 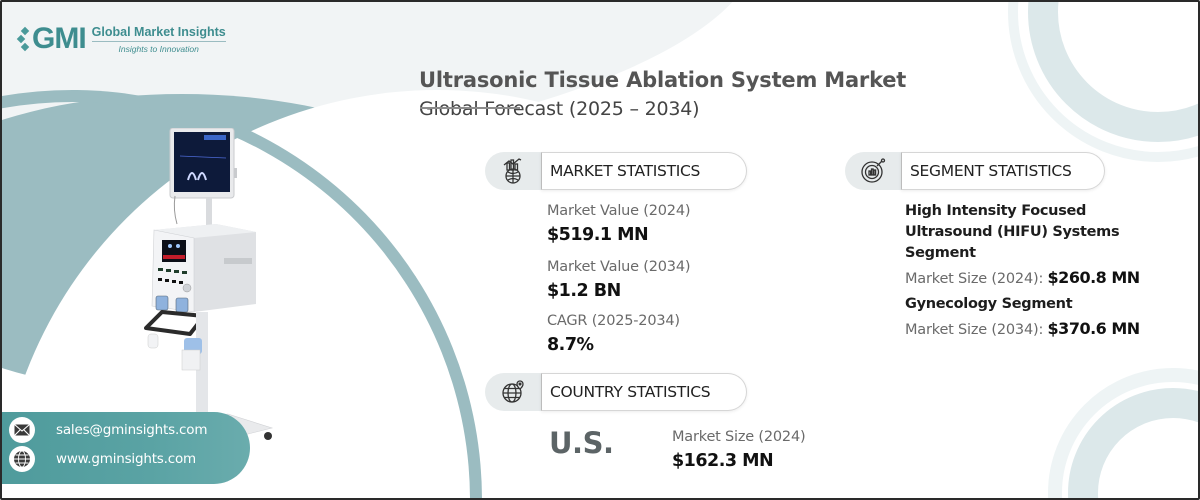 I want to click on brand-tagline: Insights to Innovation, so click(x=158, y=48).